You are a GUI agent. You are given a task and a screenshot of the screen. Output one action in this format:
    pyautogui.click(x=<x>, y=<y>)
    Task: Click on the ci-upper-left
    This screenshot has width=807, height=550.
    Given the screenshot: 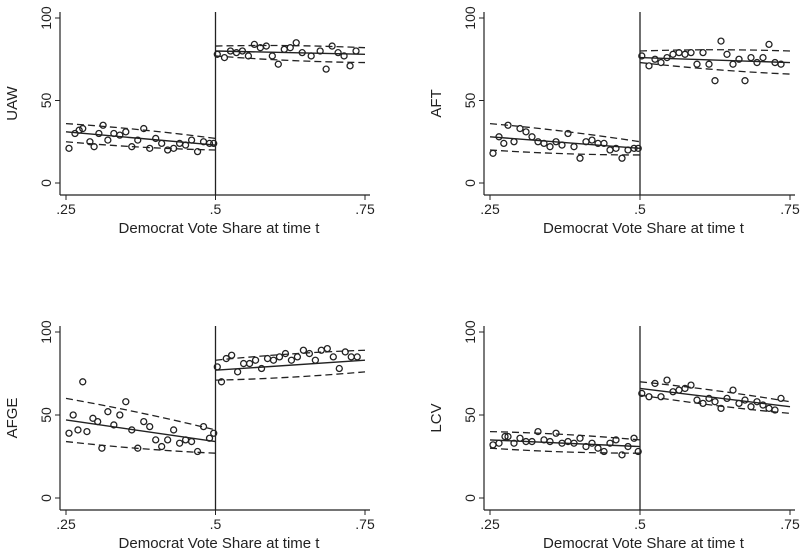 What is the action you would take?
    pyautogui.click(x=140, y=131)
    